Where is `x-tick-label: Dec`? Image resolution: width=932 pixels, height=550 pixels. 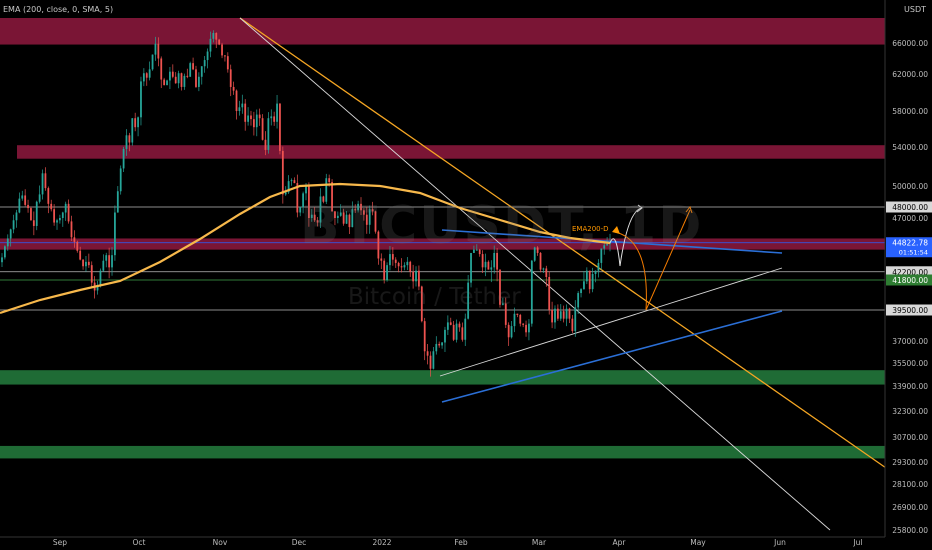
x-tick-label: Dec is located at coordinates (299, 542).